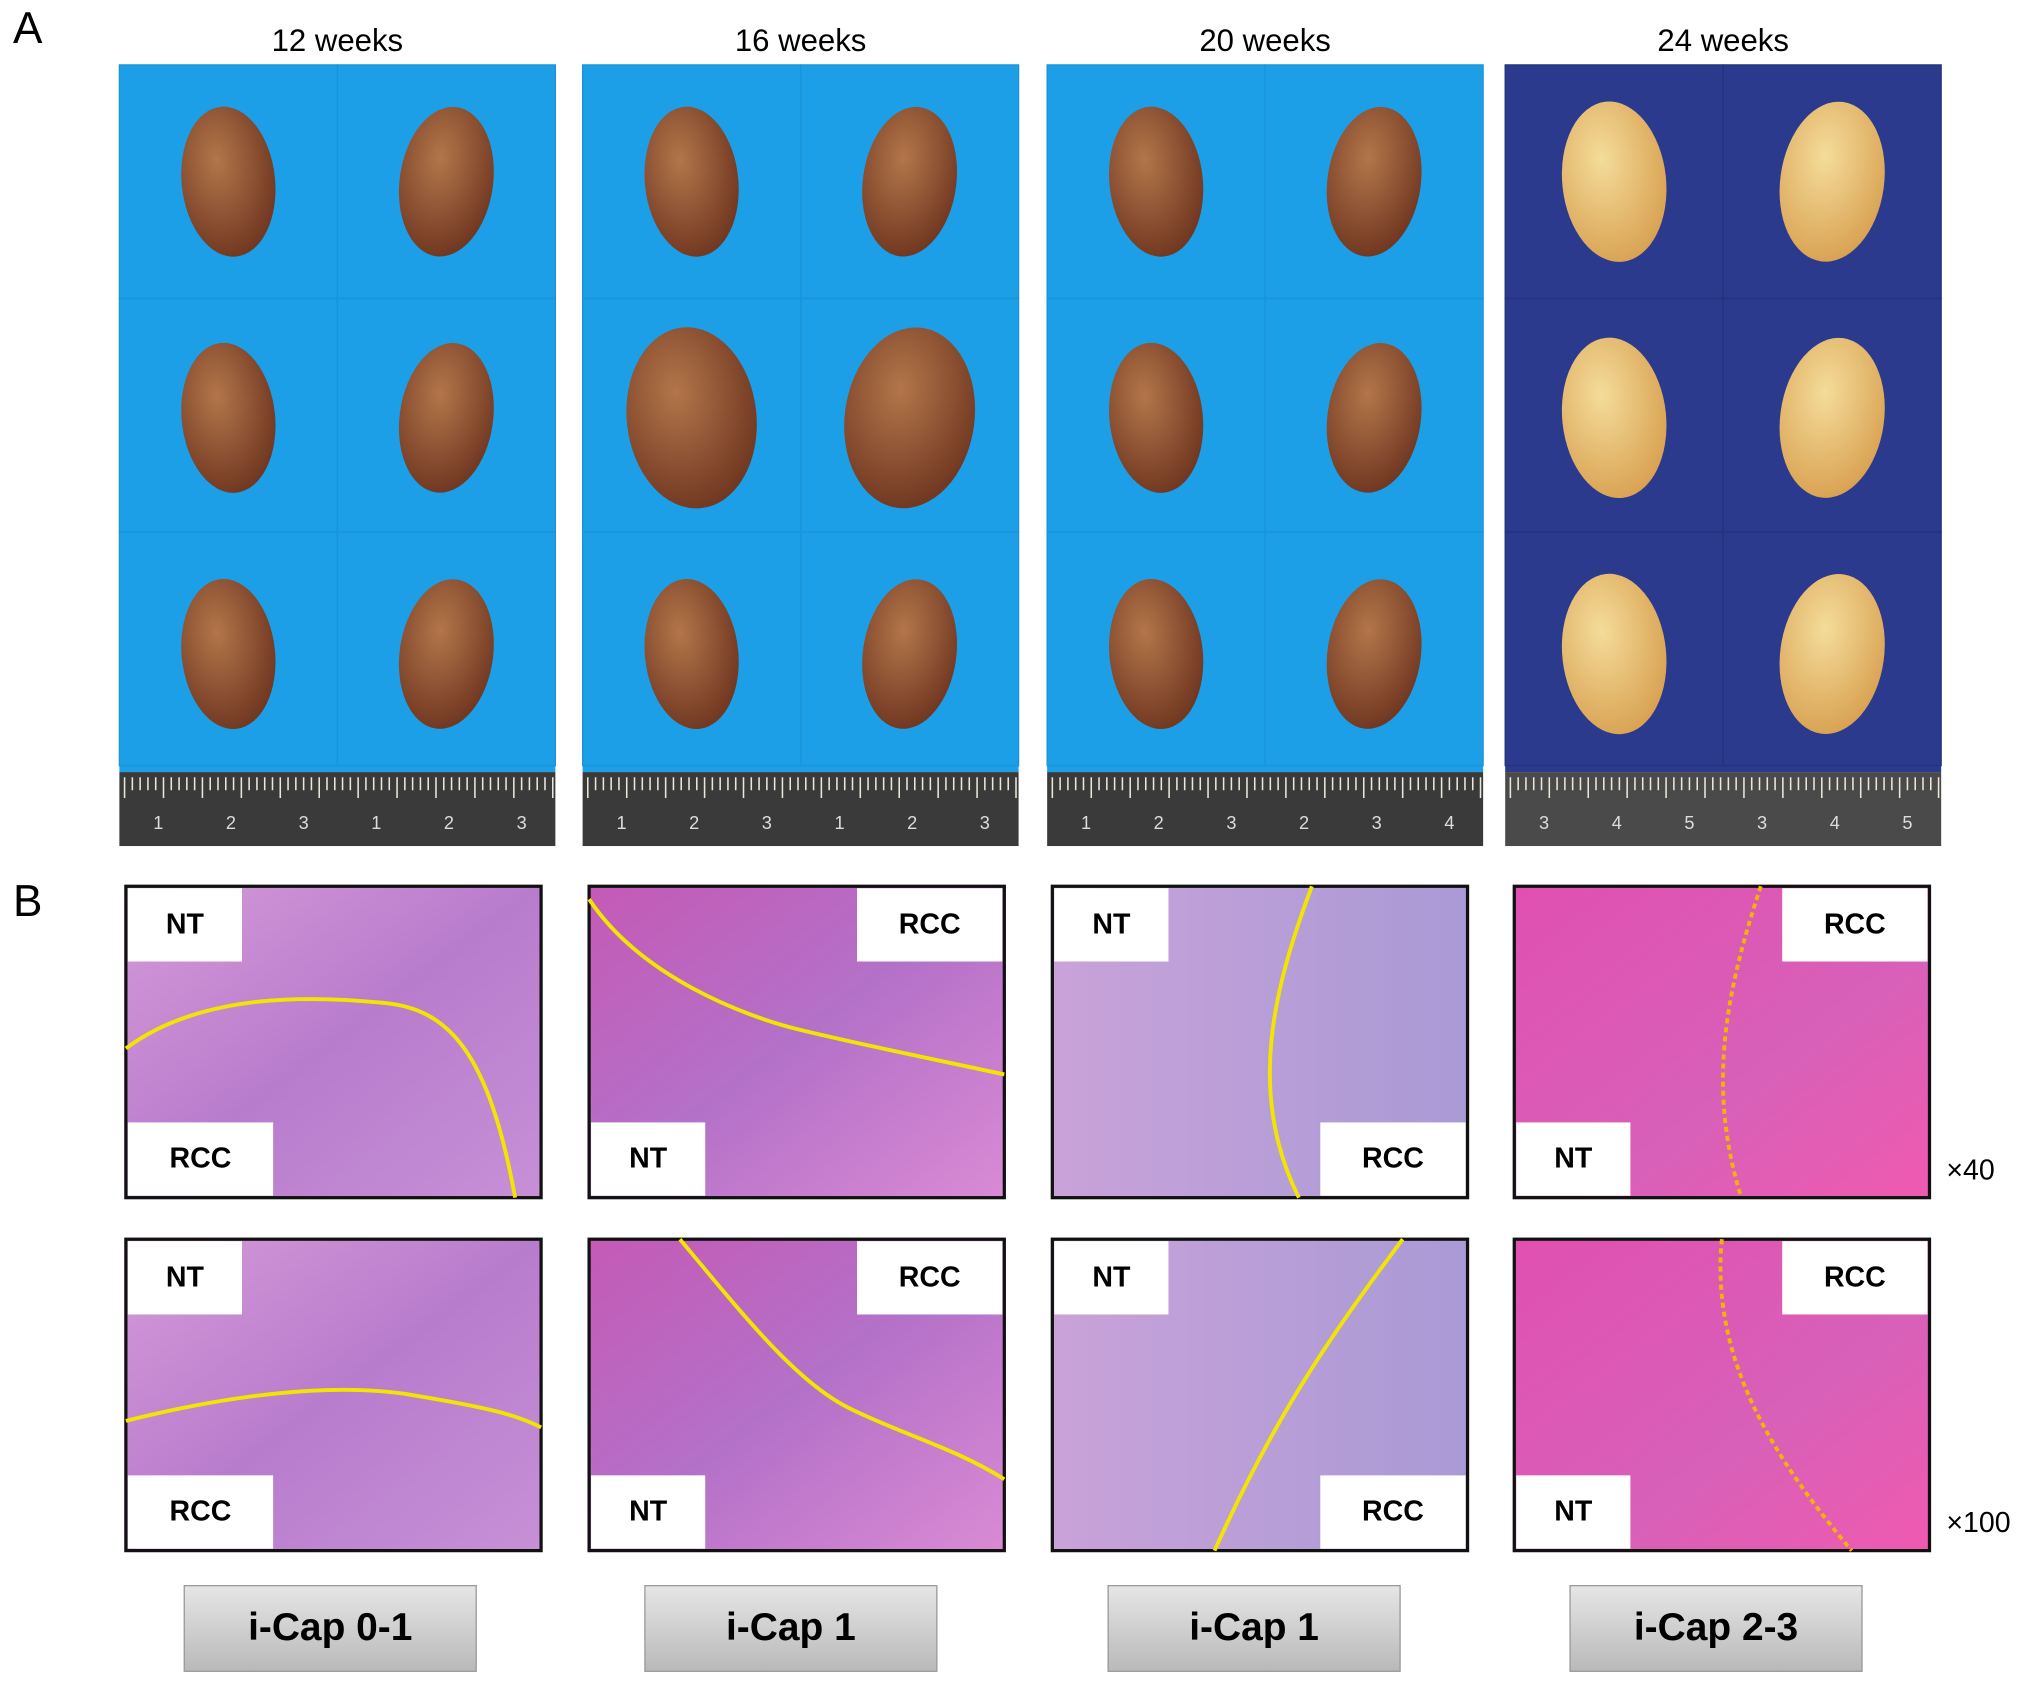 This screenshot has height=1683, width=2032. Describe the element at coordinates (1265, 40) in the screenshot. I see `column-title: 20 weeks` at that location.